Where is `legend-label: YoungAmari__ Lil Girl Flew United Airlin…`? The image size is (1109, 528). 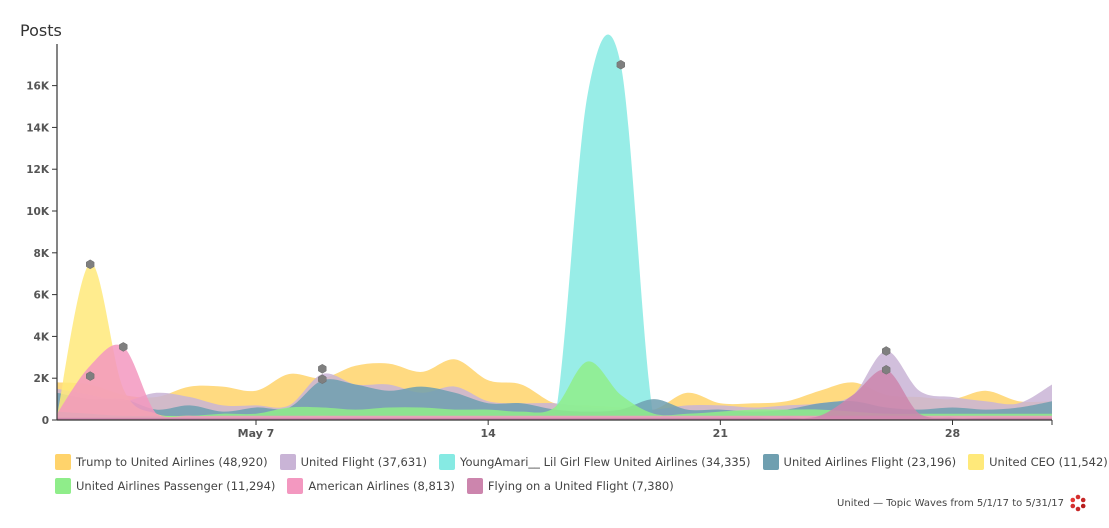
legend-label: YoungAmari__ Lil Girl Flew United Airlin… is located at coordinates (605, 462).